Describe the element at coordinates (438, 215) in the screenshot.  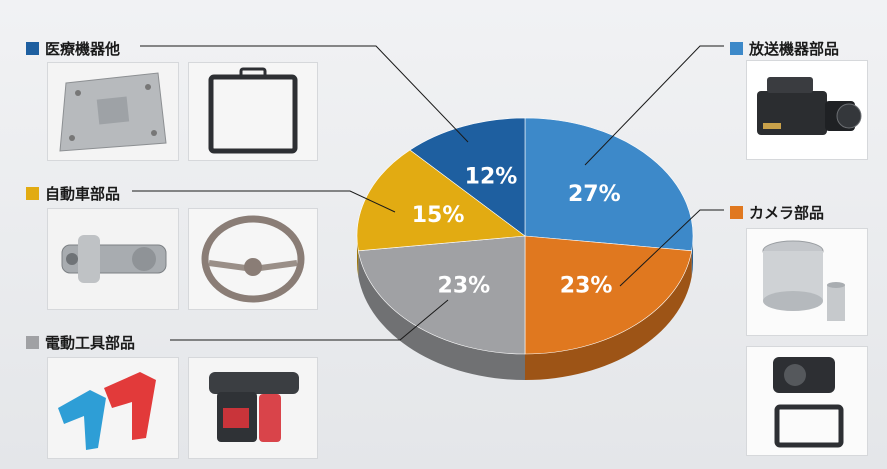
I see `auto-value-label: 15%` at that location.